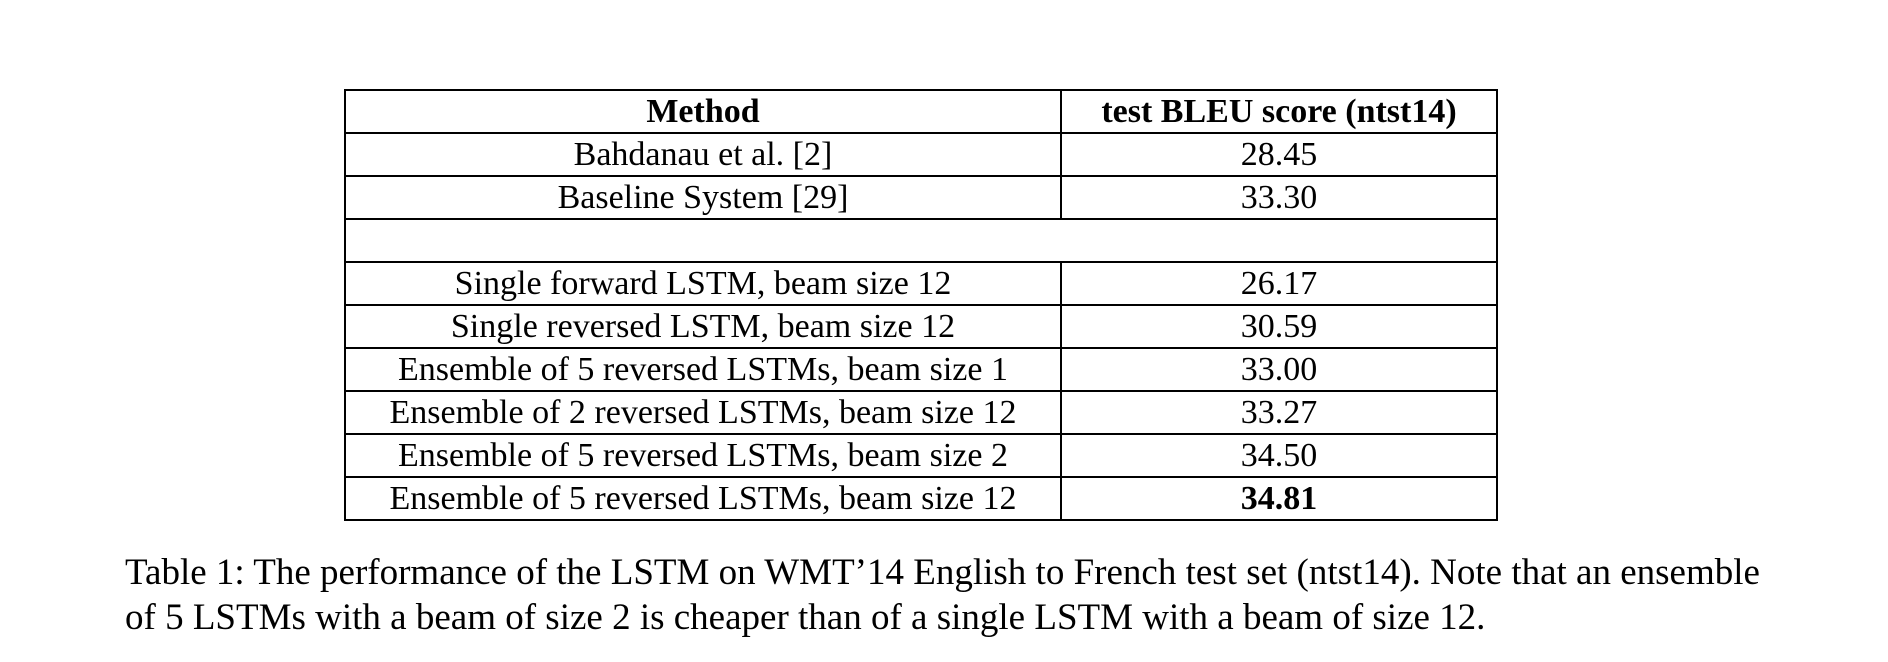  I want to click on table-row: Baseline System [29] 33.30, so click(921, 197).